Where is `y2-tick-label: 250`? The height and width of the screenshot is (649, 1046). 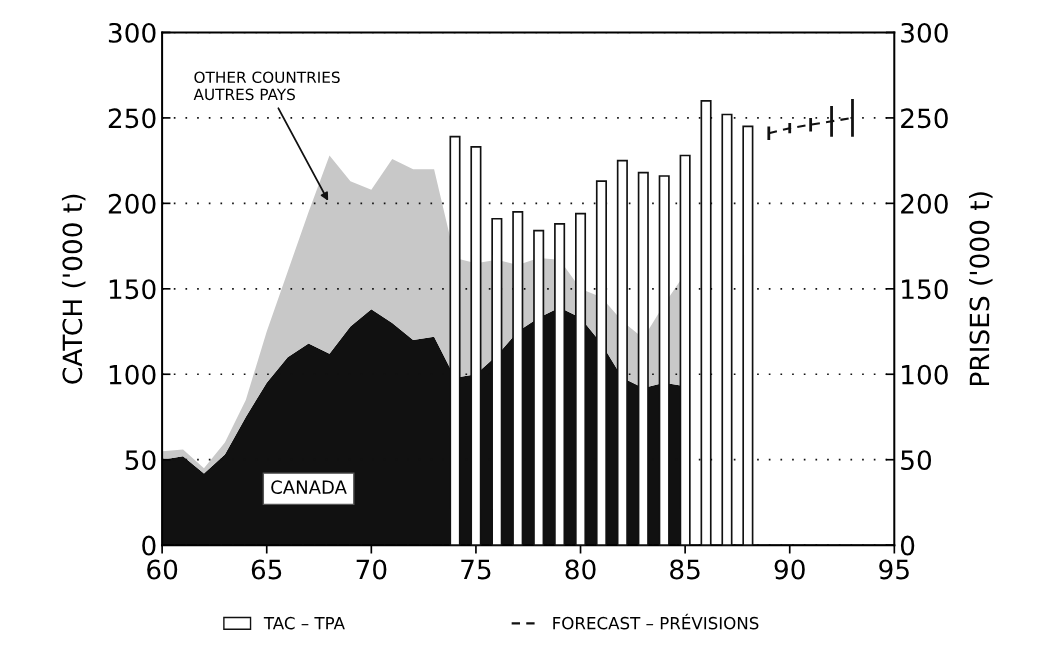
y2-tick-label: 250 is located at coordinates (924, 118).